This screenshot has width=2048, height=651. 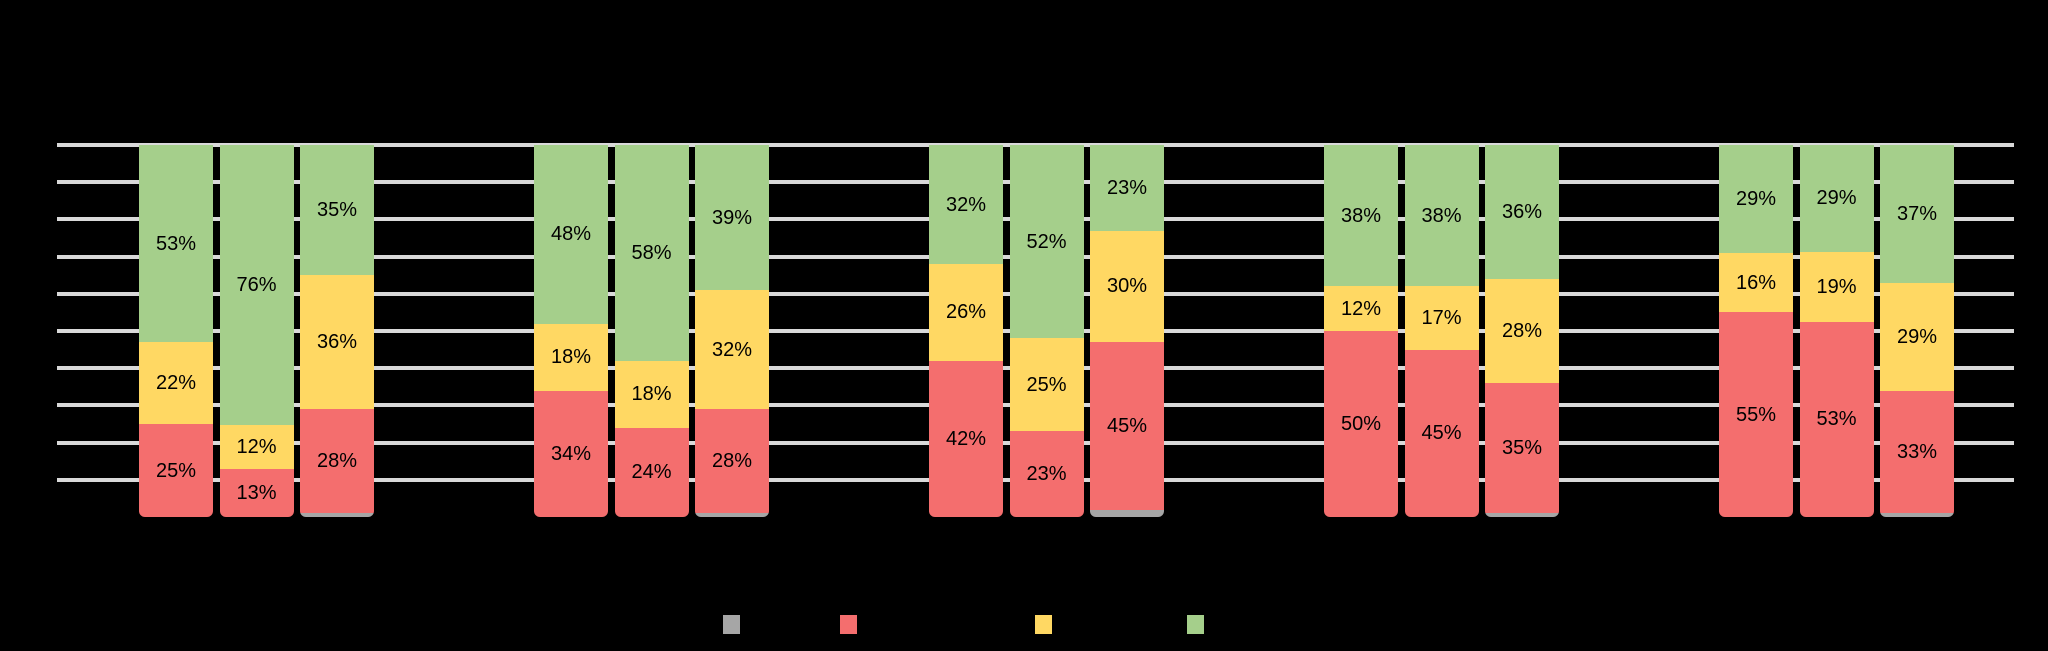 I want to click on bar-group: 48% 18% 34% 58% 18% 24% 39% 32% 28%, so click(x=651, y=331).